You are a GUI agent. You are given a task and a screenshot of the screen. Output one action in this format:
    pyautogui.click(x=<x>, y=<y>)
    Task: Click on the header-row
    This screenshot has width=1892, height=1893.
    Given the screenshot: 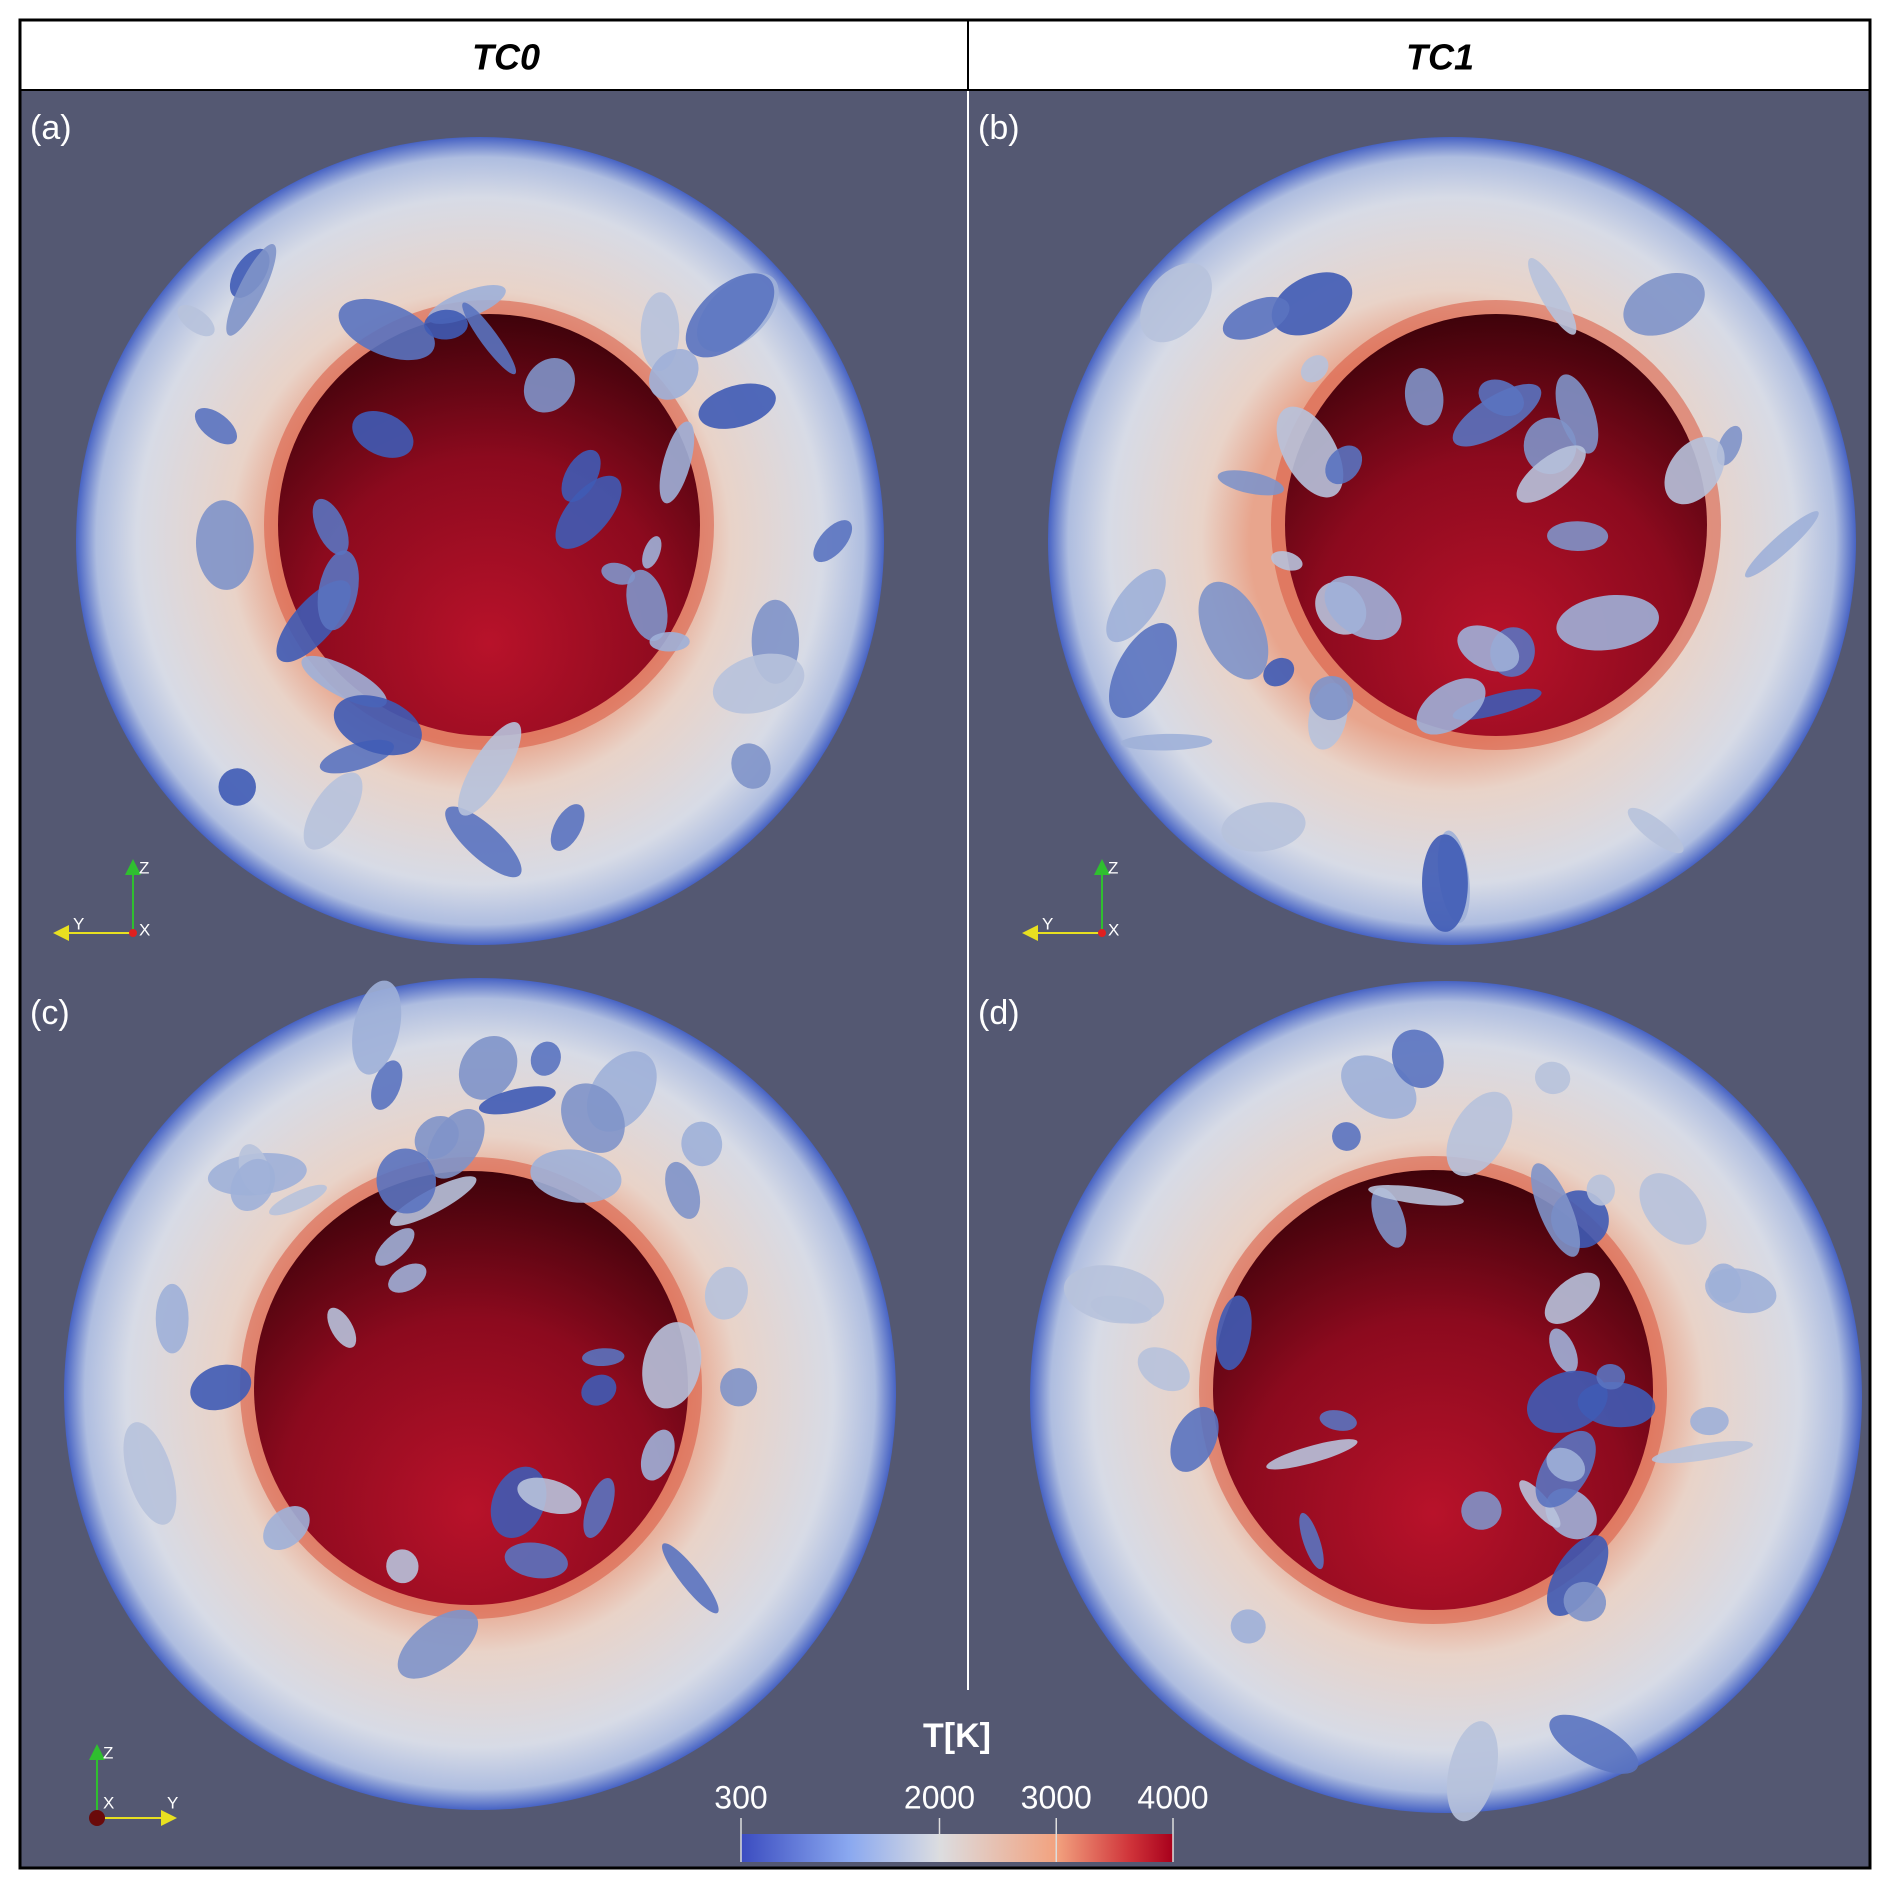 What is the action you would take?
    pyautogui.click(x=945, y=55)
    